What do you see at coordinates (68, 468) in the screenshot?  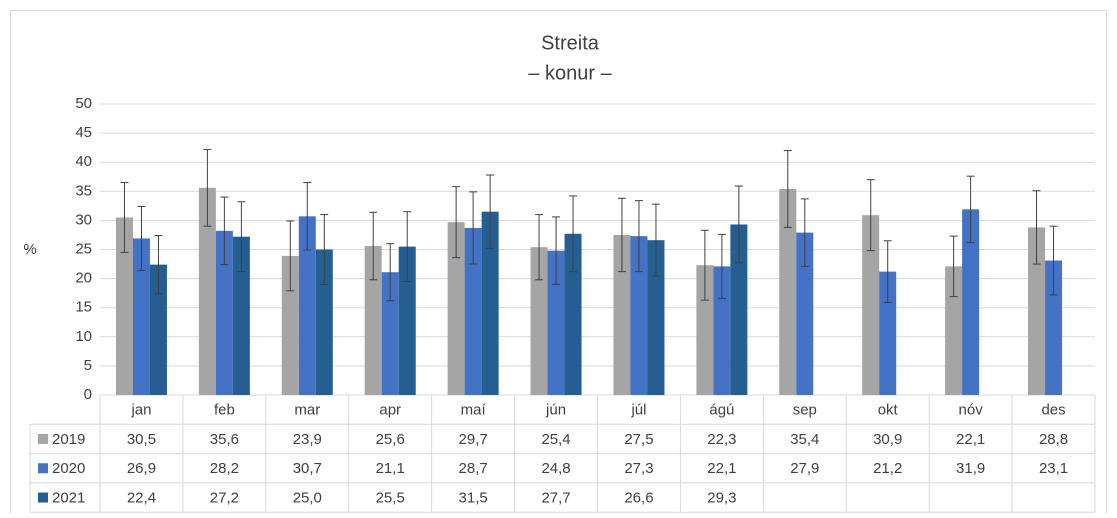 I see `legend-label: 2020` at bounding box center [68, 468].